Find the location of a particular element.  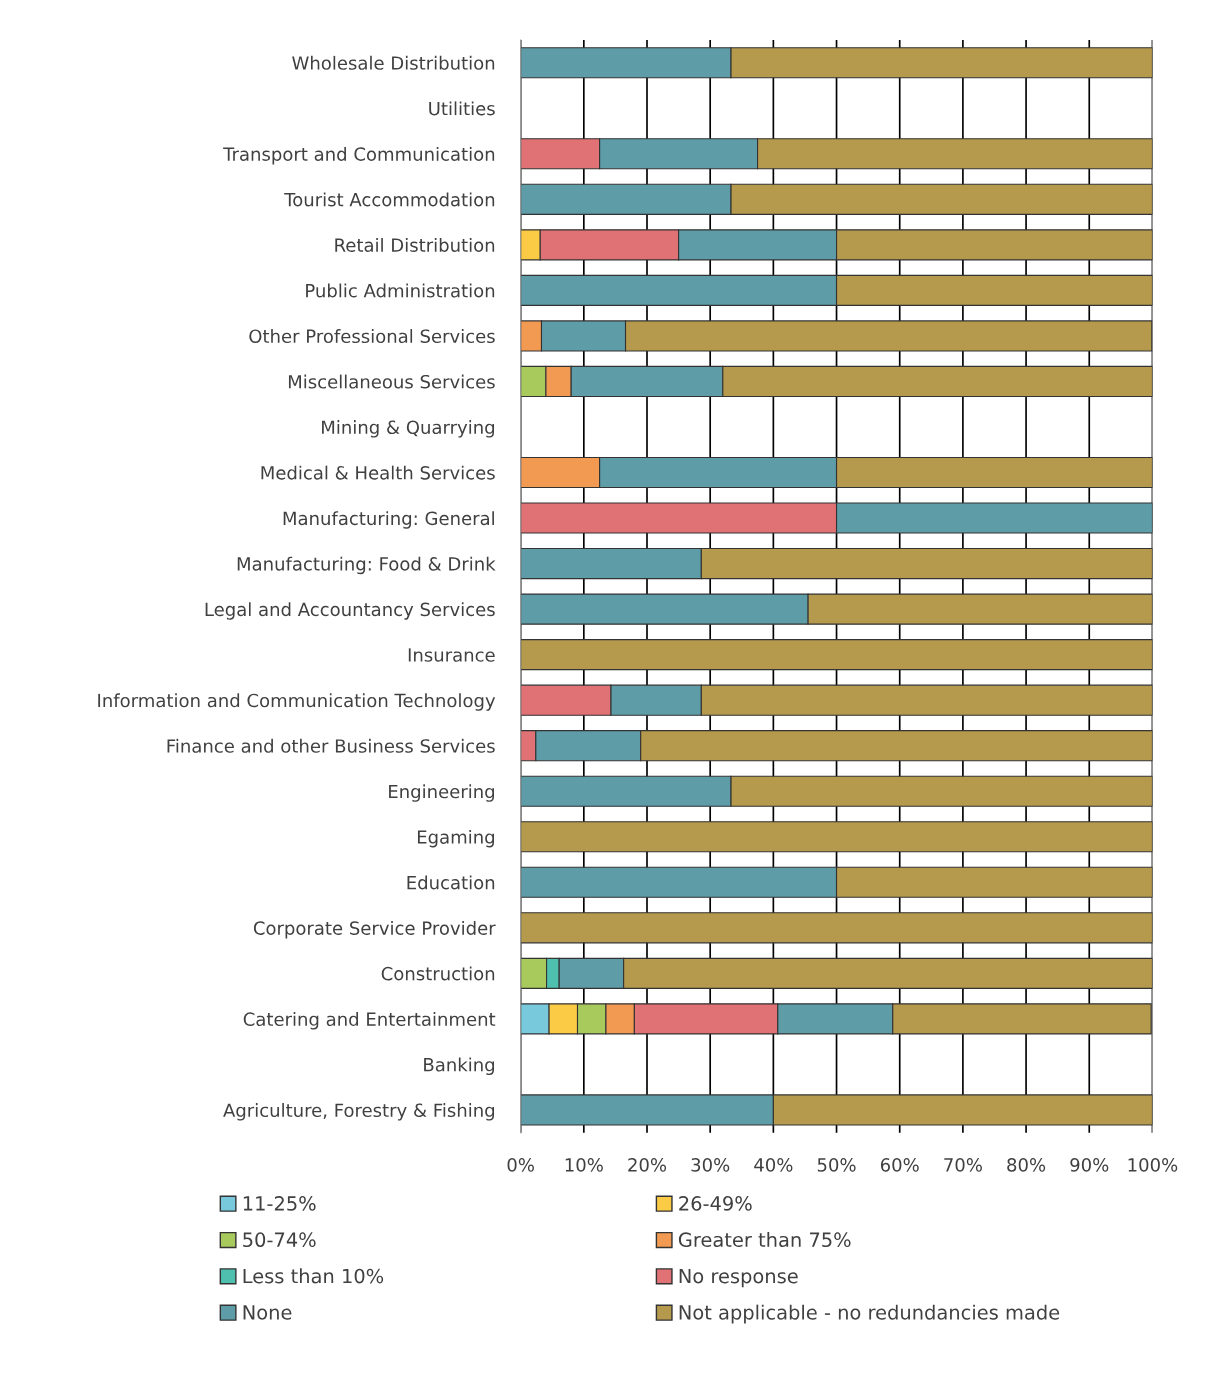

x-tick-label: 70% is located at coordinates (963, 1165).